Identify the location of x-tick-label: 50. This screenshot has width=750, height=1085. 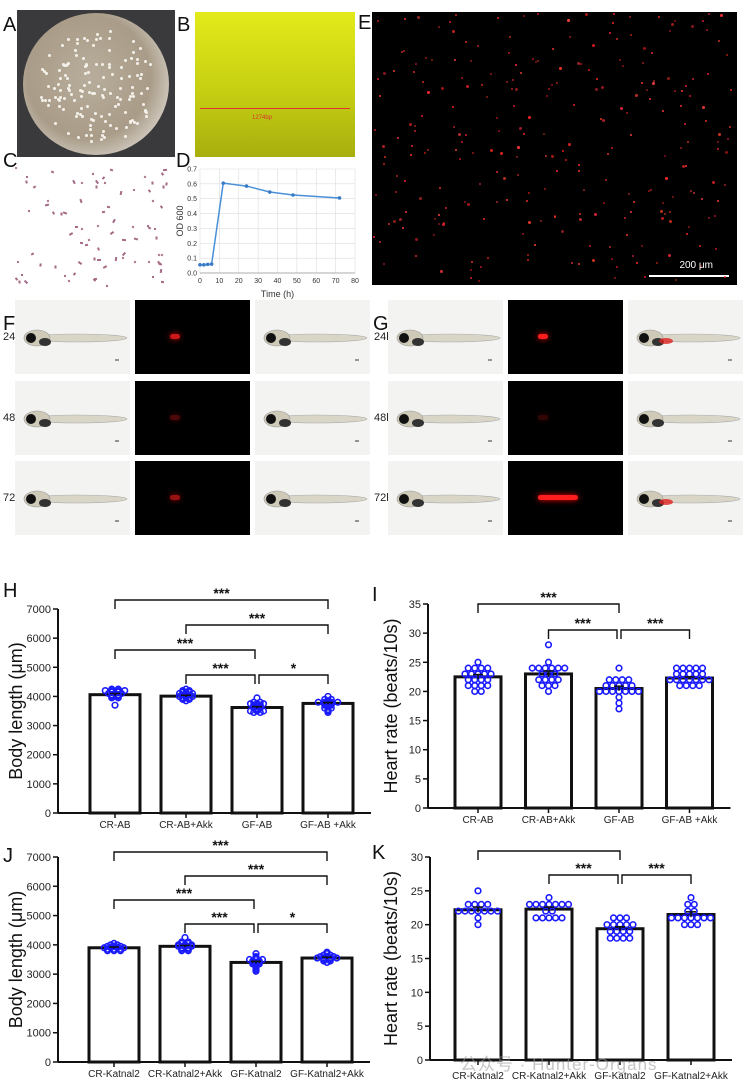
(297, 281).